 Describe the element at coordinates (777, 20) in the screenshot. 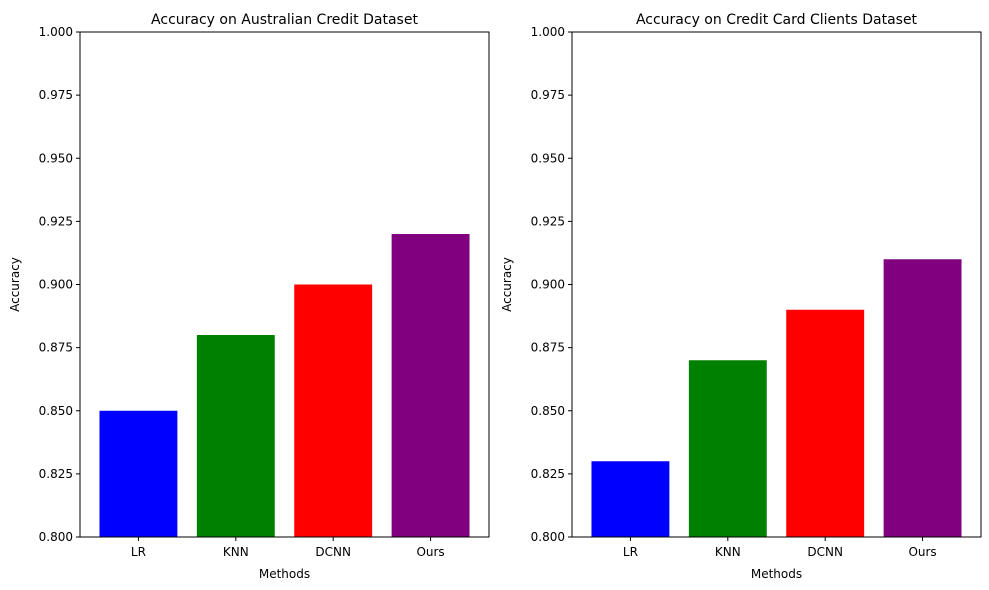

I see `chart-title: Accuracy on Credit Card Clients Dataset` at that location.